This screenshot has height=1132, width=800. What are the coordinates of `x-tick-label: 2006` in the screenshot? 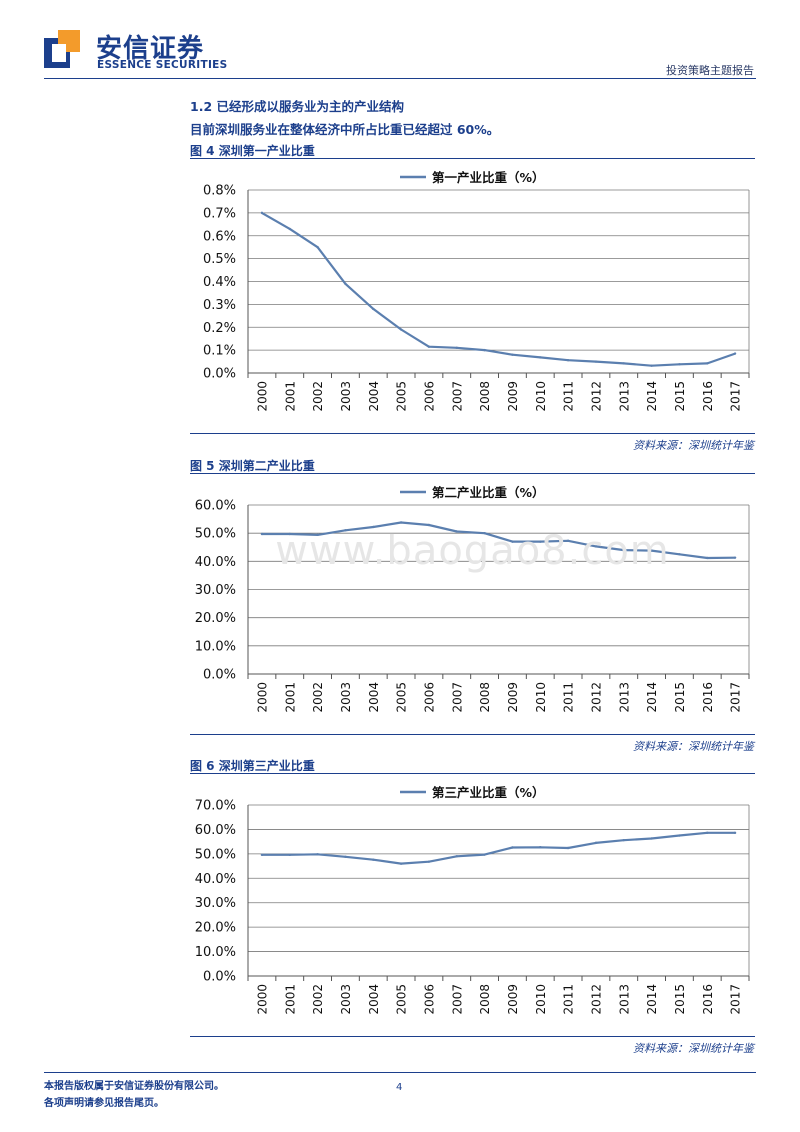 It's located at (429, 396).